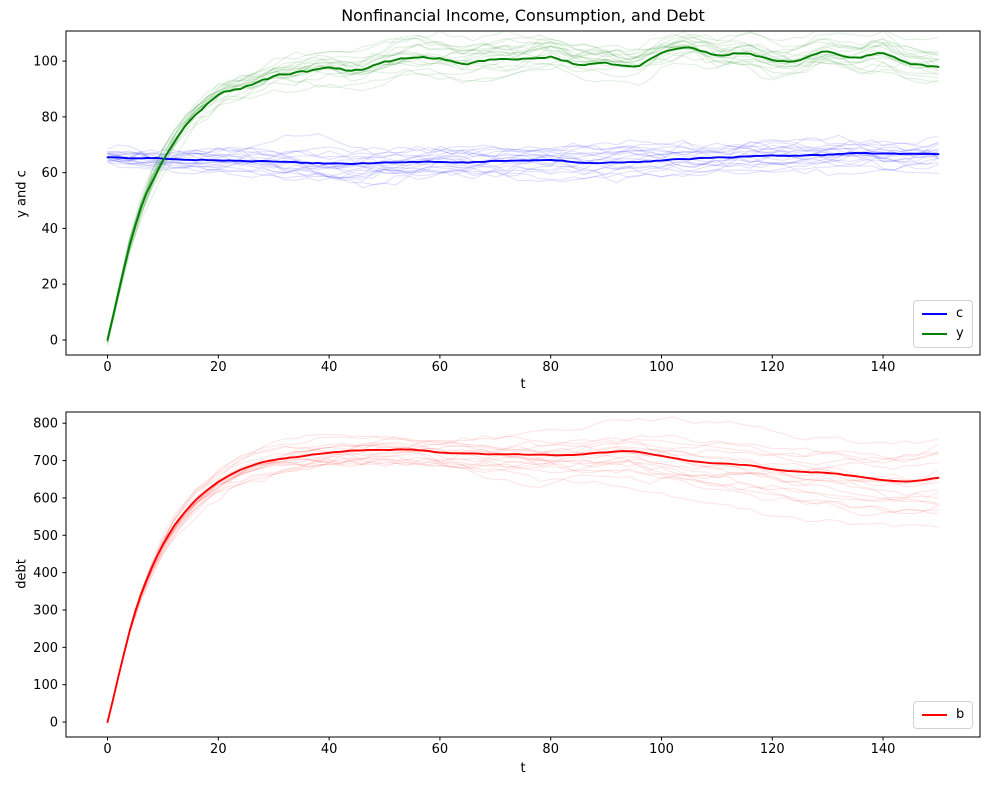  What do you see at coordinates (45, 573) in the screenshot?
I see `y-tick-label: 400` at bounding box center [45, 573].